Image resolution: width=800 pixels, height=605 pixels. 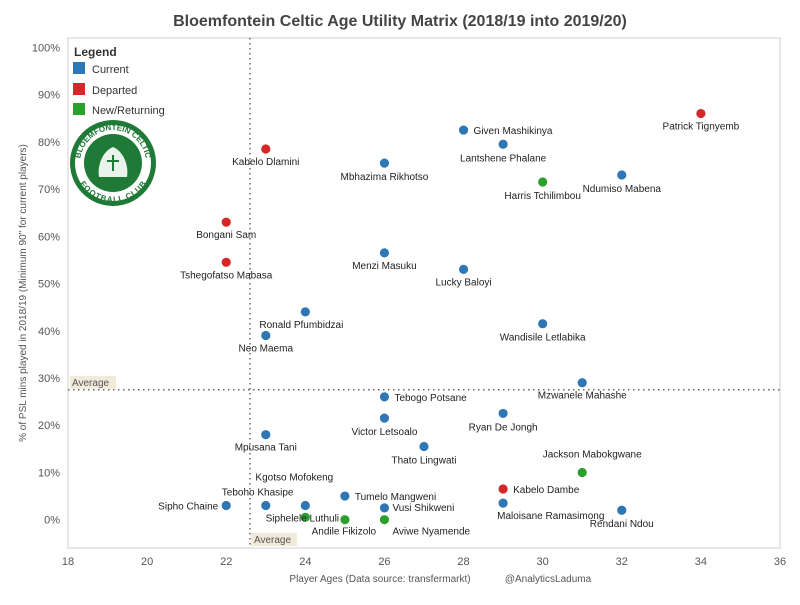 I want to click on x-axis-ticks: 18 20 22 24 26 28 30 32 34 36, so click(x=424, y=562).